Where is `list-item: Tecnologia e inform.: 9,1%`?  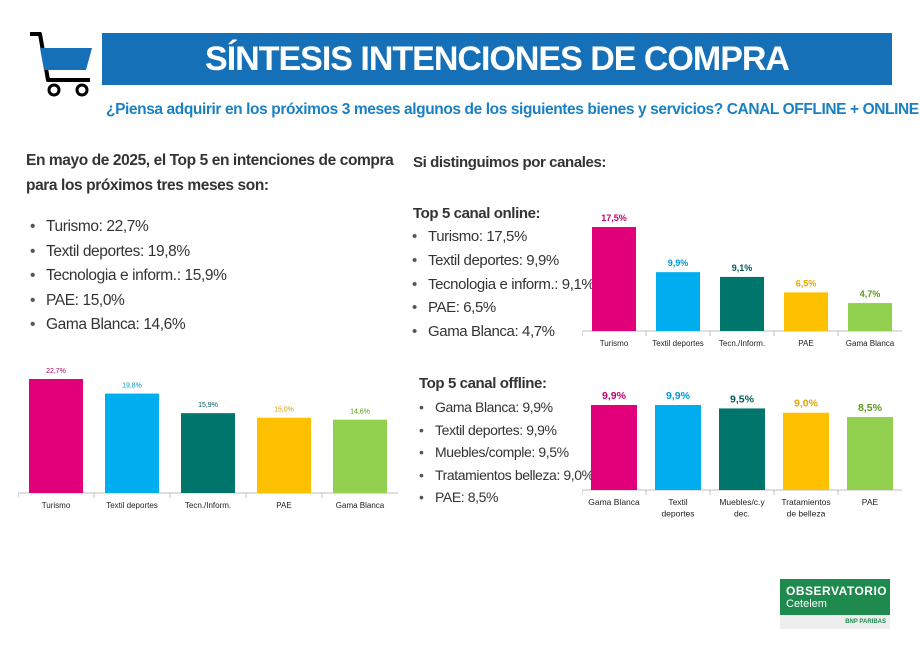 list-item: Tecnologia e inform.: 9,1% is located at coordinates (503, 288).